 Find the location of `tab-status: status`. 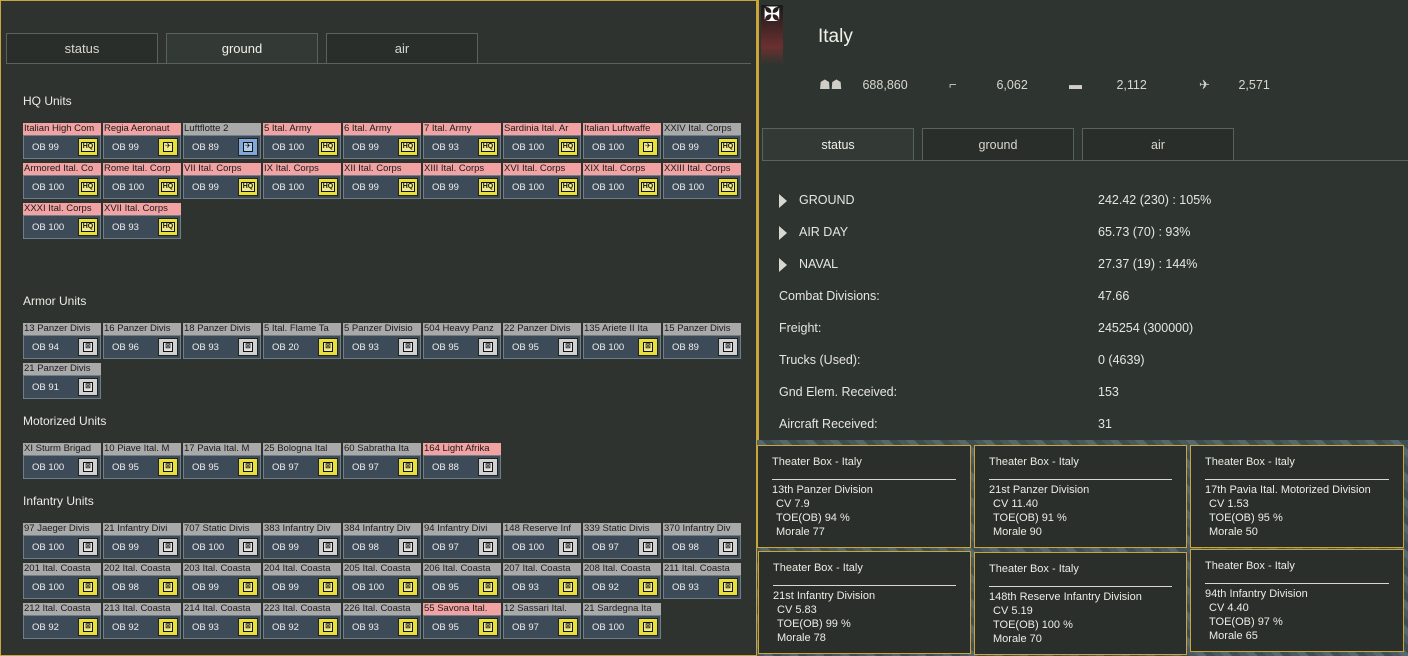

tab-status: status is located at coordinates (82, 48).